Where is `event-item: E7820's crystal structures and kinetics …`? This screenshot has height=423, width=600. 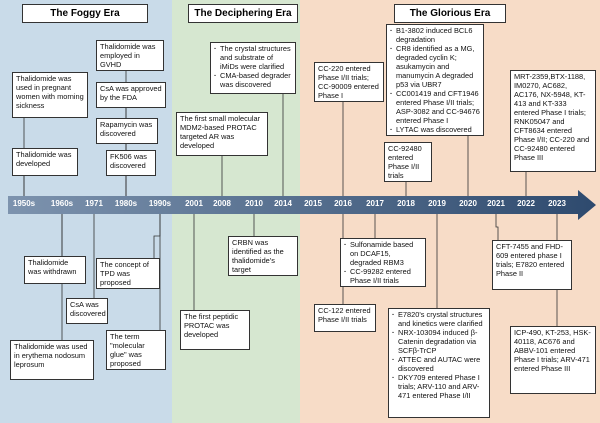 event-item: E7820's crystal structures and kinetics … is located at coordinates (439, 319).